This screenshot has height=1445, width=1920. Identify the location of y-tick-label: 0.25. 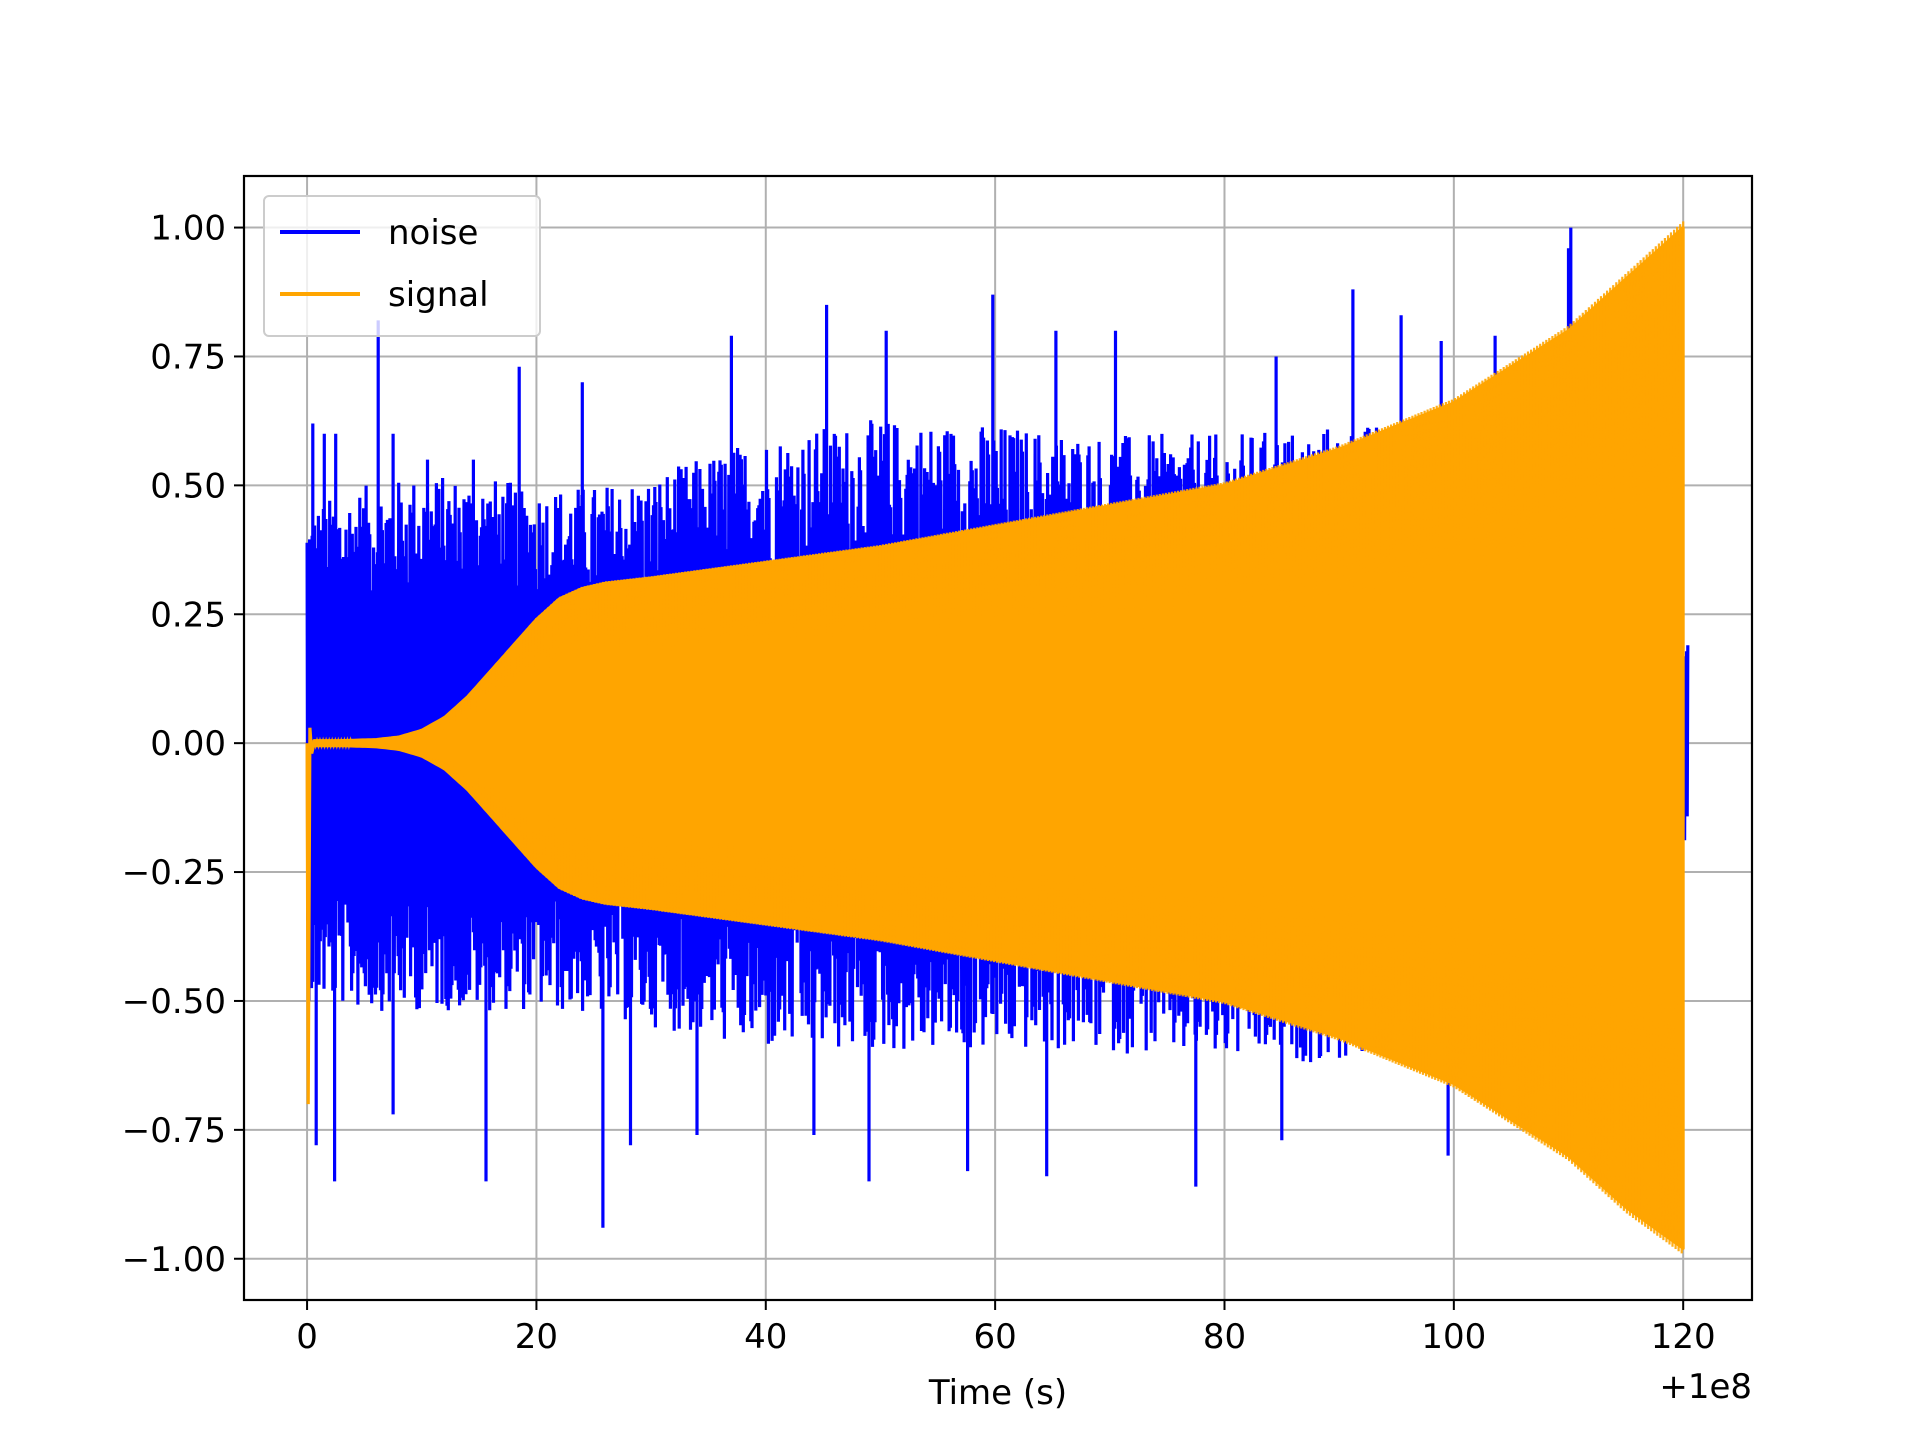
(188, 615).